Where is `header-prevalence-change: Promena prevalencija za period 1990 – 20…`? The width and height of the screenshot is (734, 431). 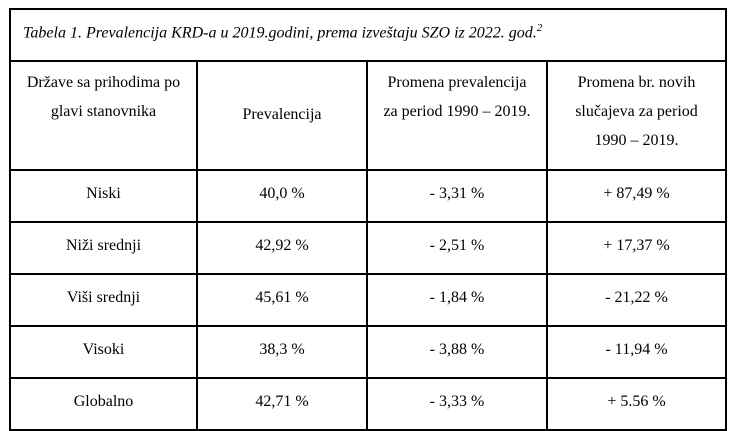 header-prevalence-change: Promena prevalencija za period 1990 – 20… is located at coordinates (457, 115).